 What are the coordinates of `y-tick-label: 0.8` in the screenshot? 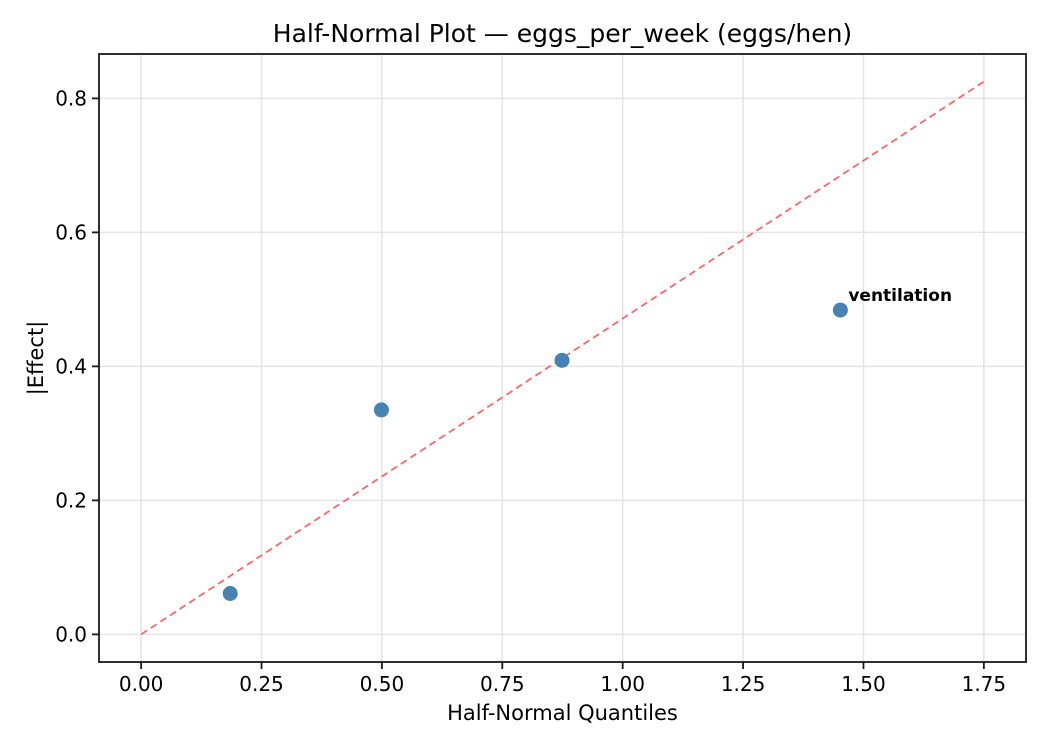 It's located at (71, 98).